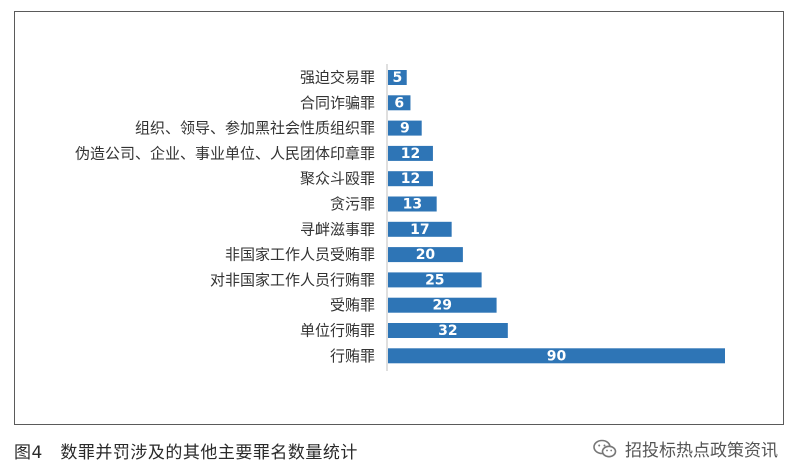 The width and height of the screenshot is (800, 471). I want to click on data-label: 25, so click(434, 280).